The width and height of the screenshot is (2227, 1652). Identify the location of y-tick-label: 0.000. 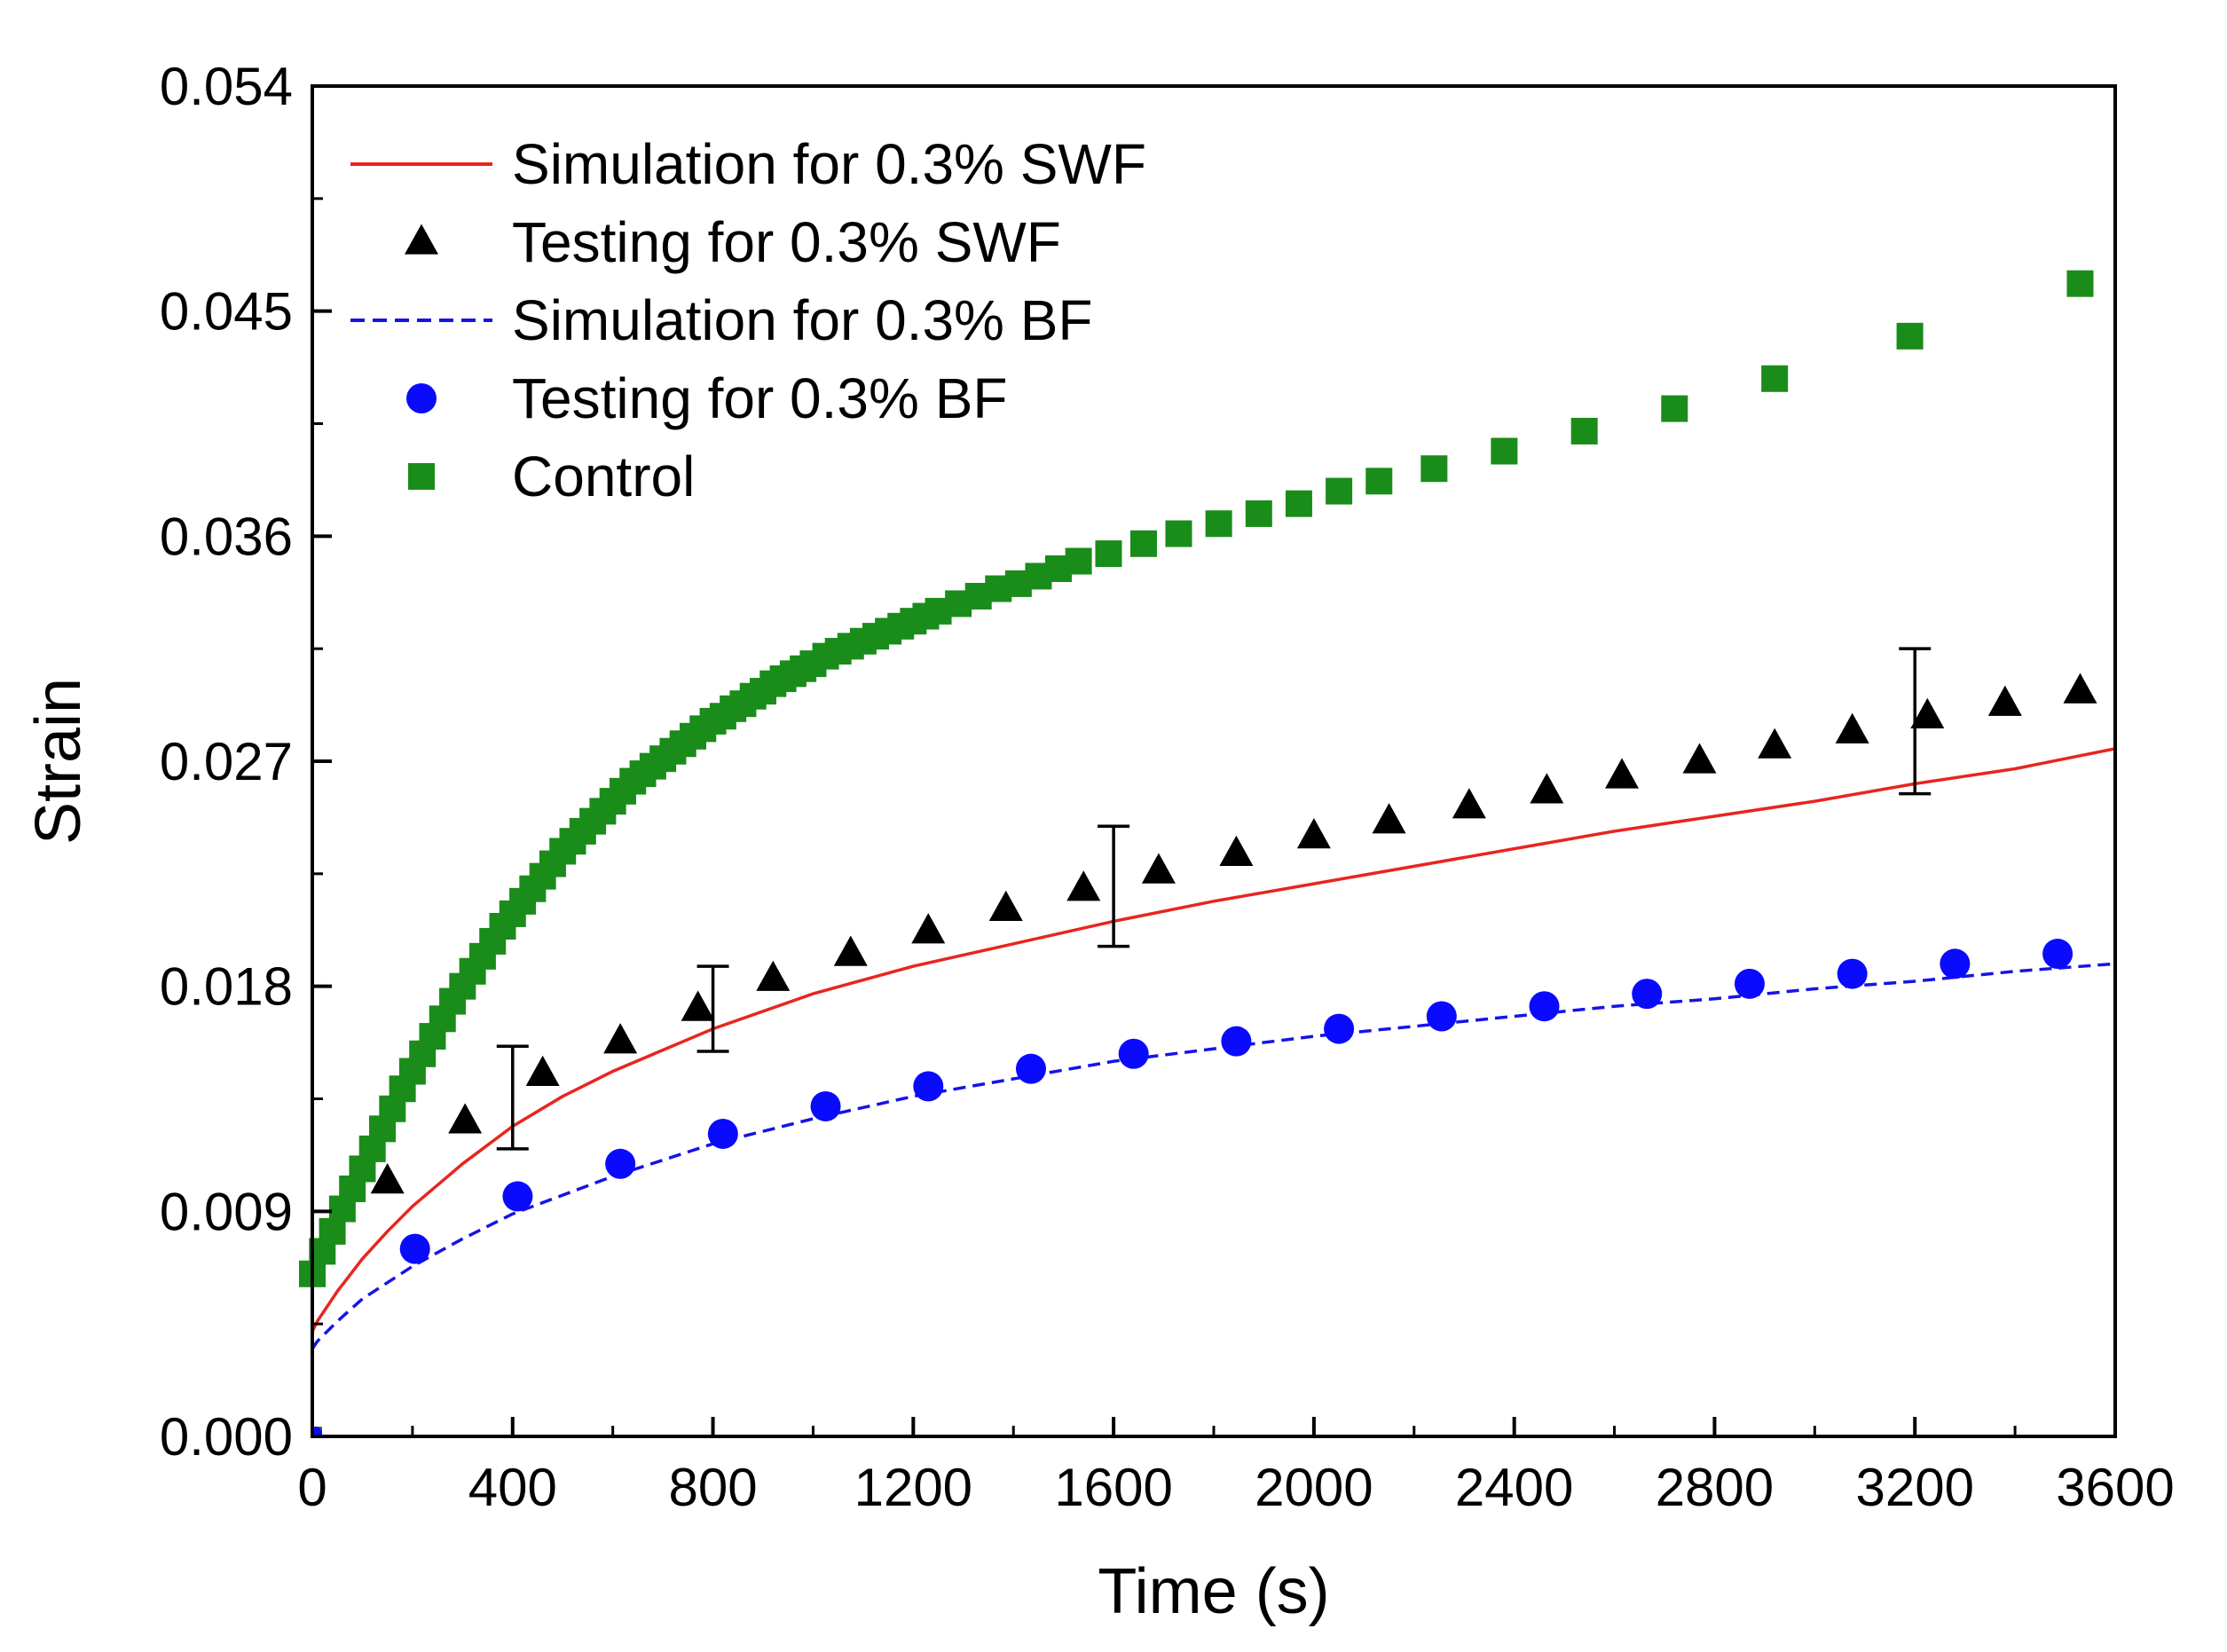
(227, 1437).